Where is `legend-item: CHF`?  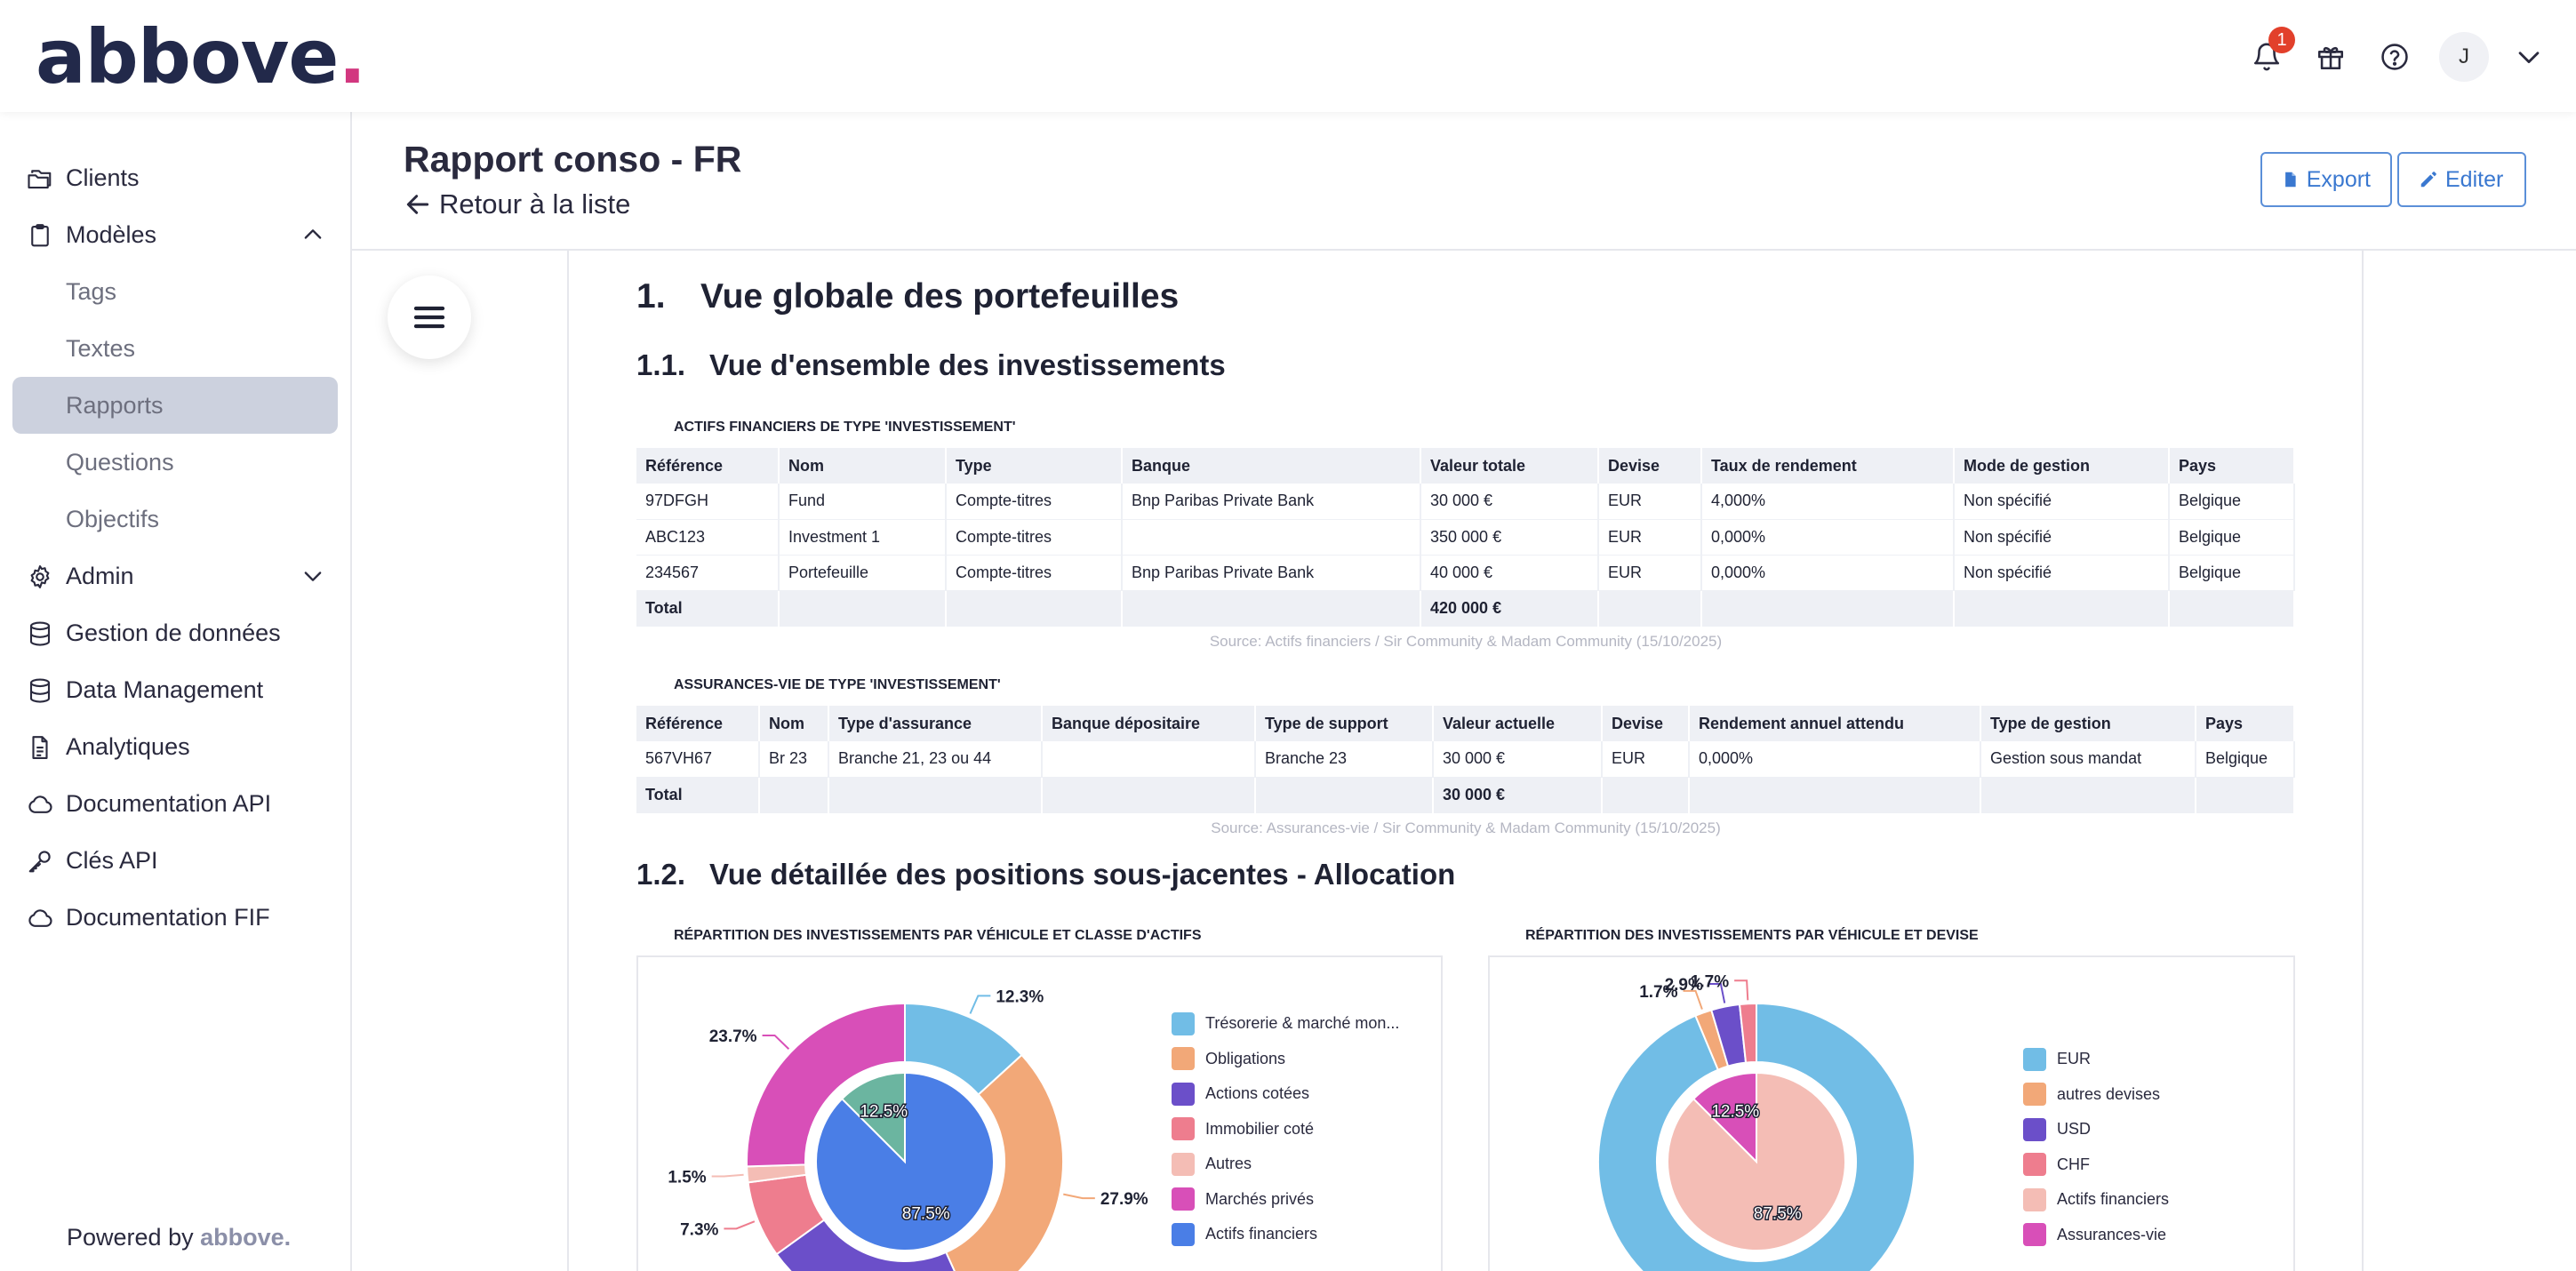
legend-item: CHF is located at coordinates (2096, 1165).